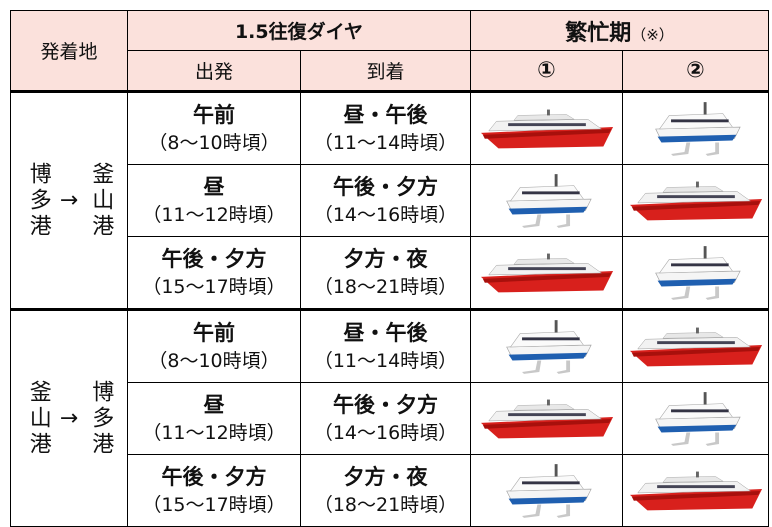 This screenshot has height=527, width=772. What do you see at coordinates (101, 418) in the screenshot?
I see `route-to: 博多港` at bounding box center [101, 418].